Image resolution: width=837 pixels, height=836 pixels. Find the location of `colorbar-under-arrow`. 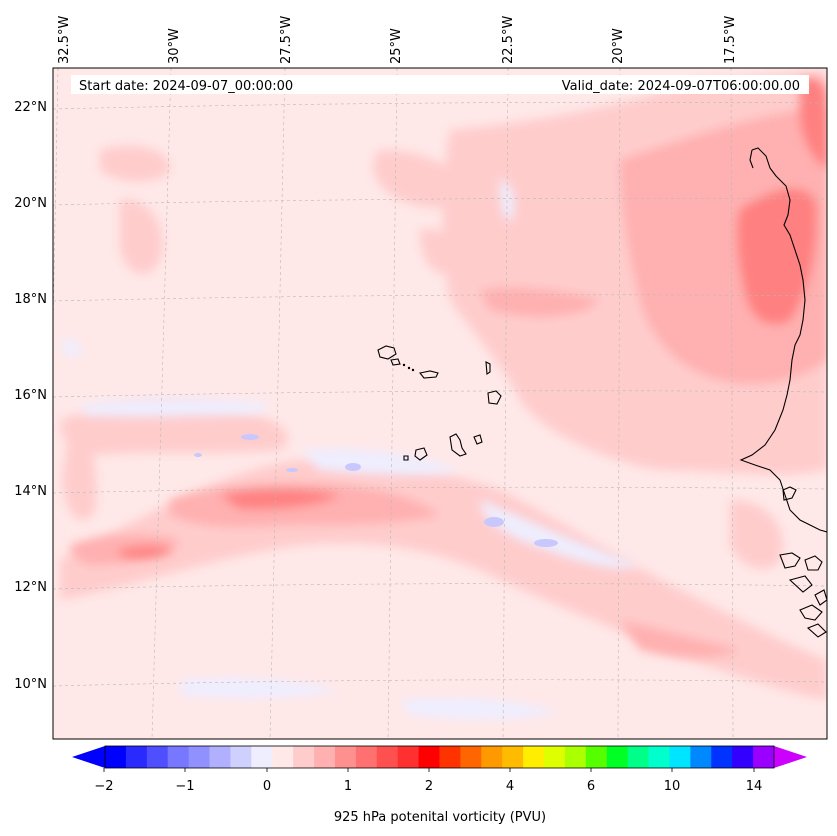

colorbar-under-arrow is located at coordinates (88, 757).